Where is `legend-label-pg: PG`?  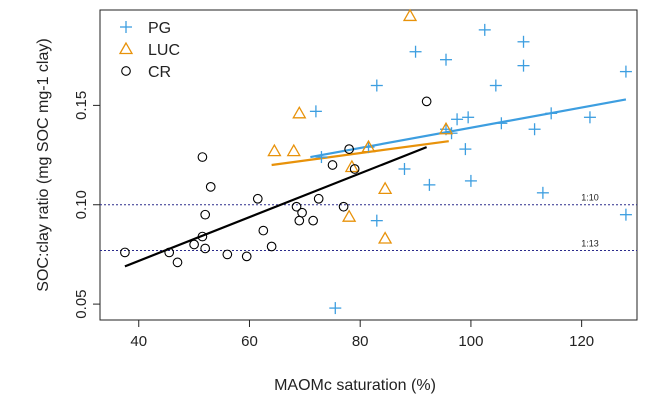
legend-label-pg: PG is located at coordinates (159, 28).